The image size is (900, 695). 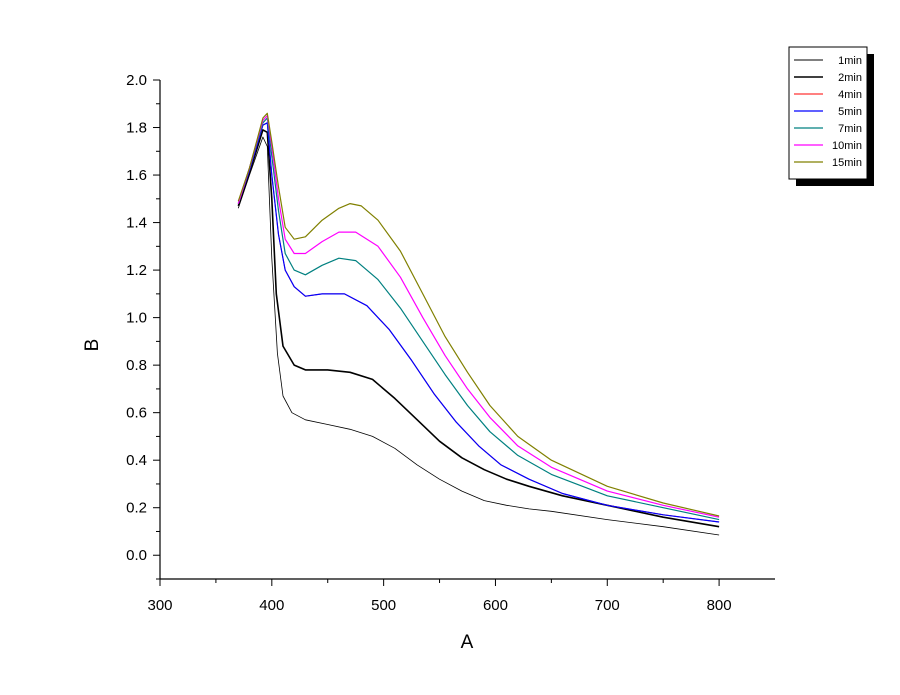 I want to click on y-tick-label: 0.0, so click(x=136, y=555).